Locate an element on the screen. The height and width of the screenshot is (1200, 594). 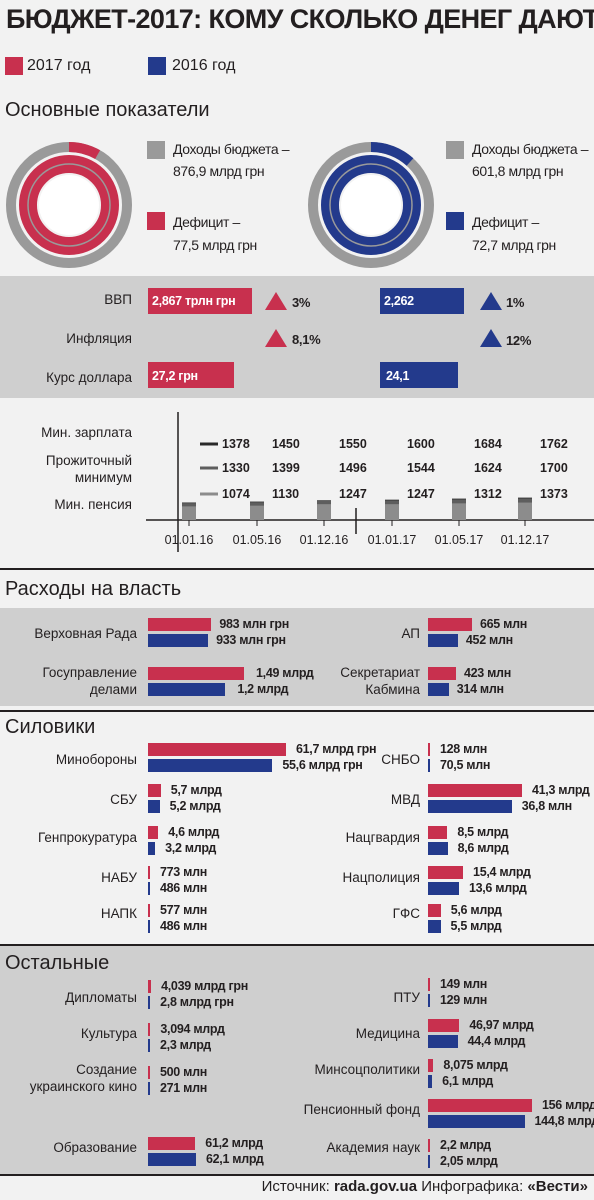
value-2017: 8,5 млрд is located at coordinates (483, 832).